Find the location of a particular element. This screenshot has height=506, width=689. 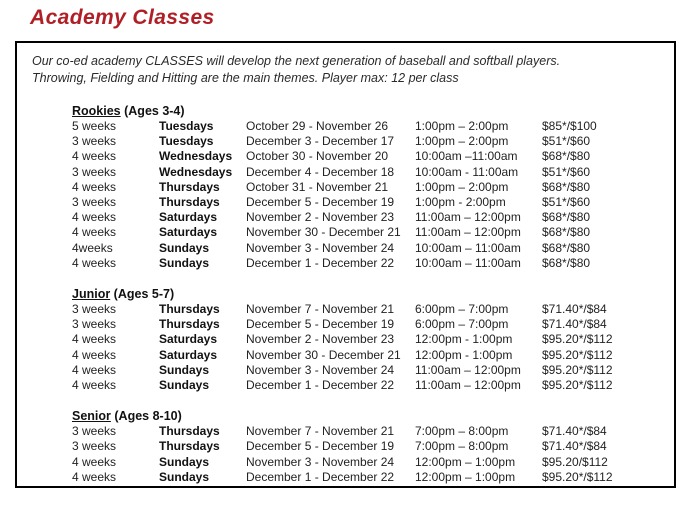

section-name: Junior is located at coordinates (91, 294).